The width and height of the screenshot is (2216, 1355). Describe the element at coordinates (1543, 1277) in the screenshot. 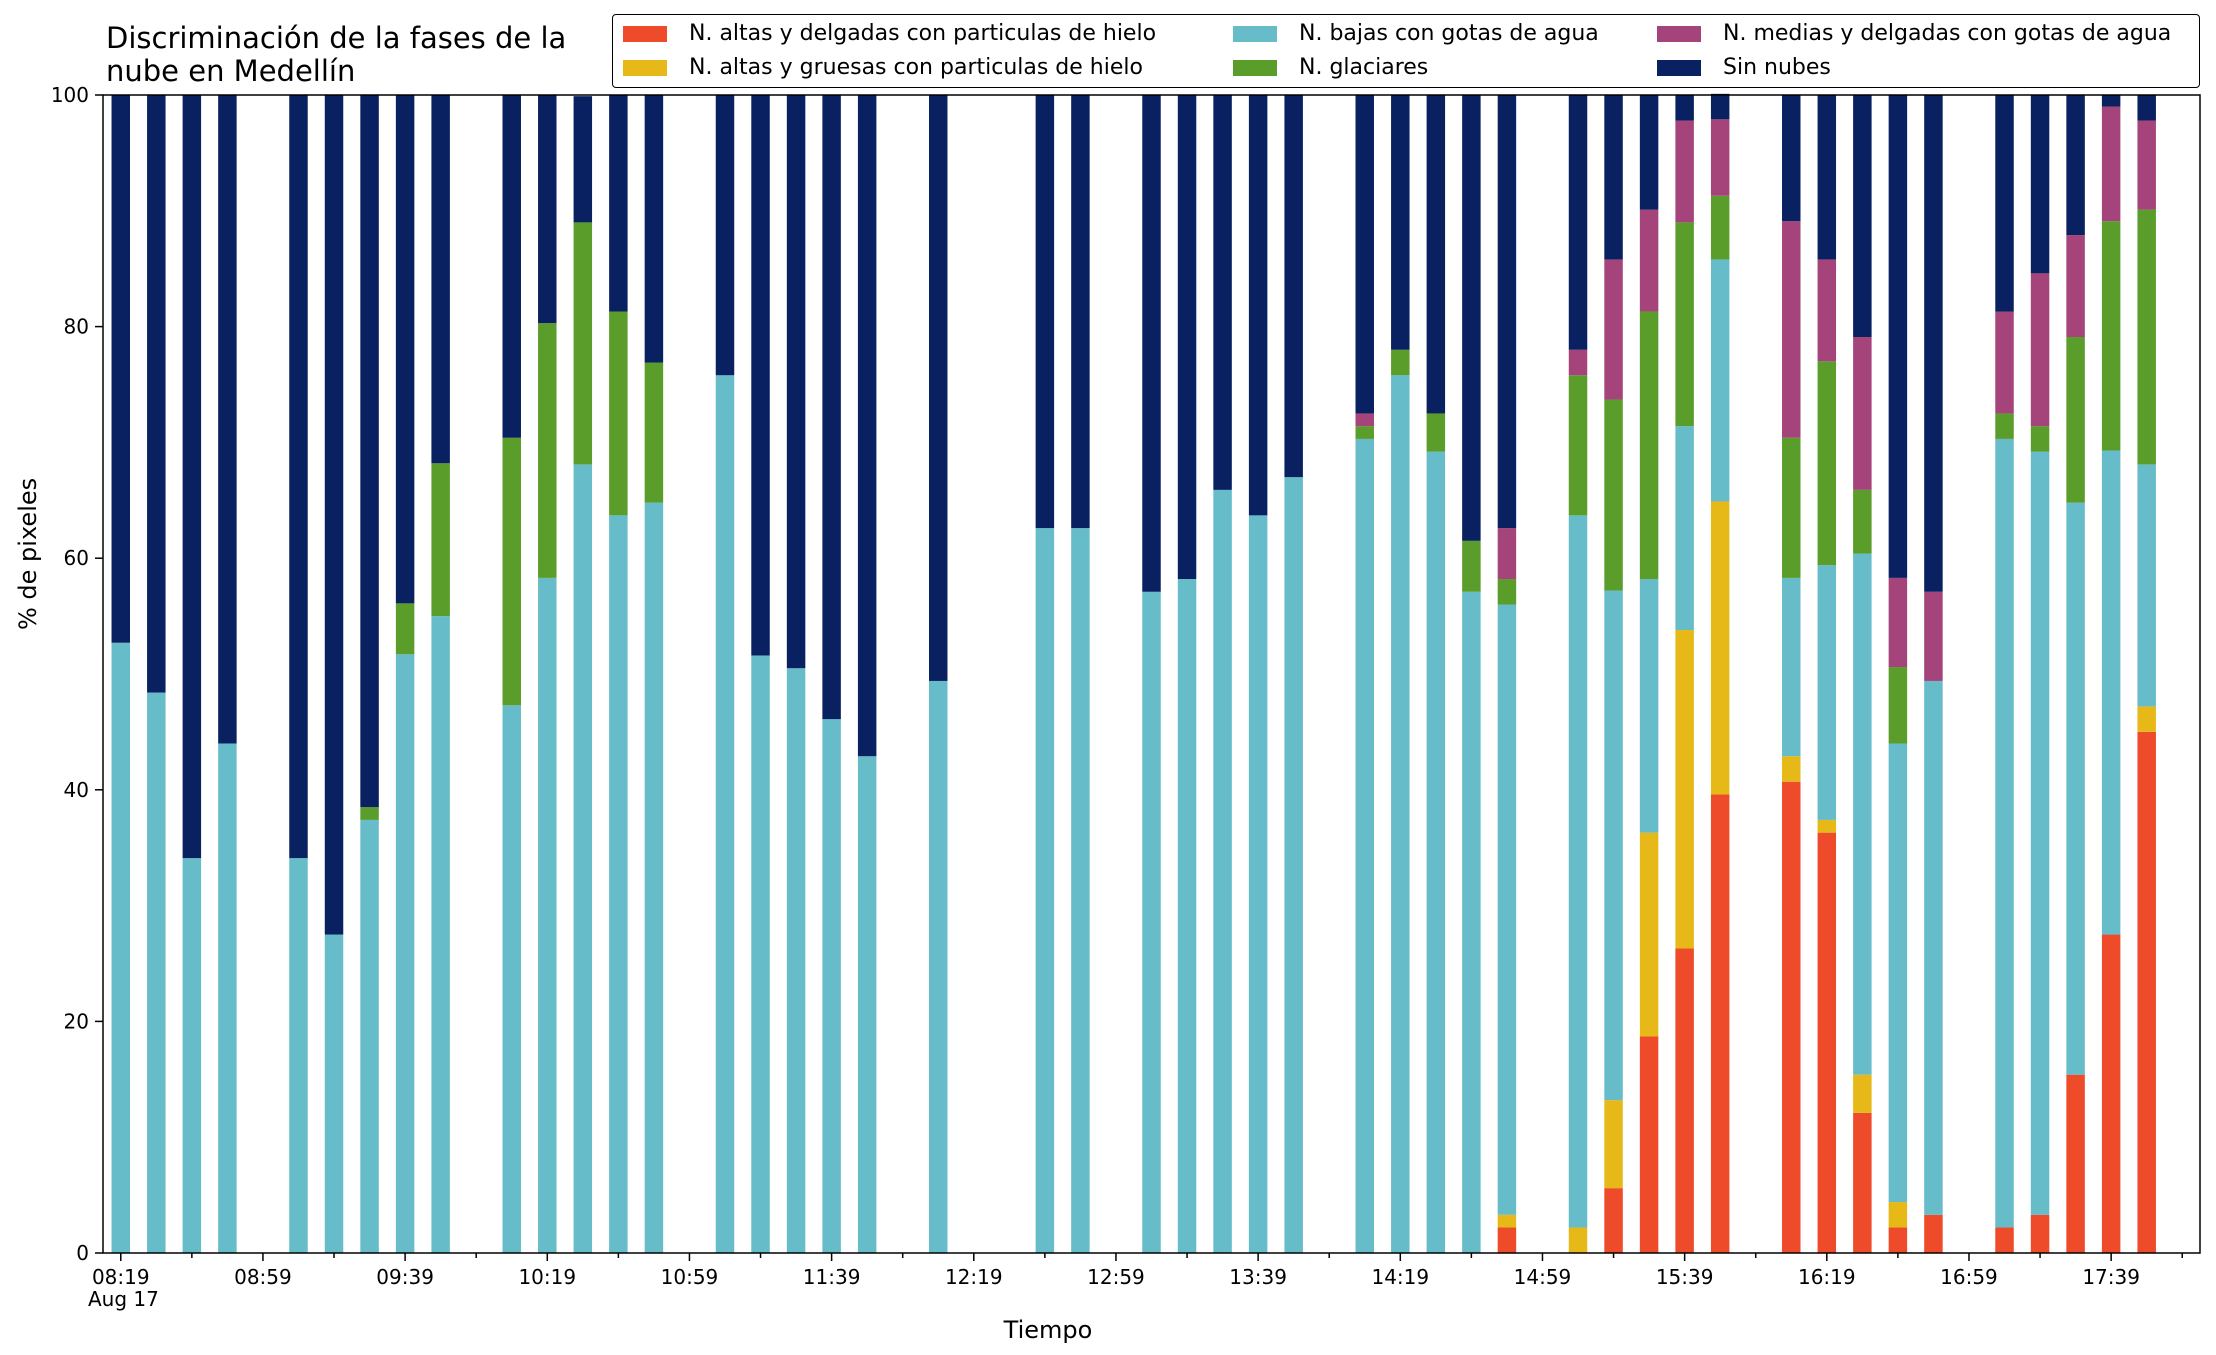

I see `x-tick-label: 14:59` at that location.